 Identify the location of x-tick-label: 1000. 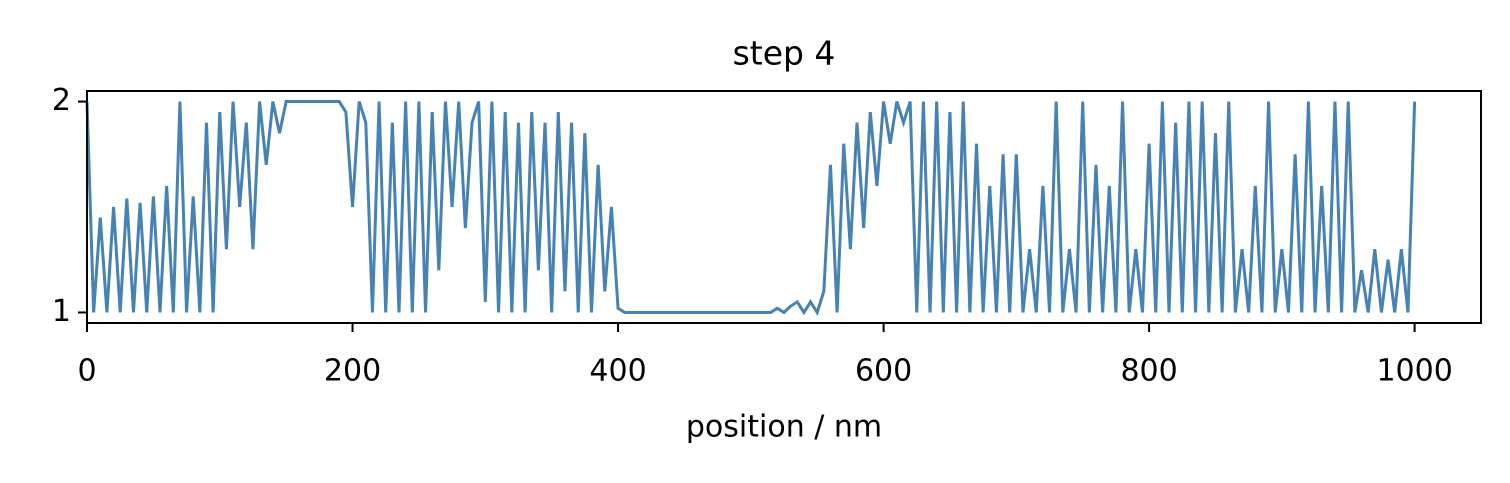
(1414, 371).